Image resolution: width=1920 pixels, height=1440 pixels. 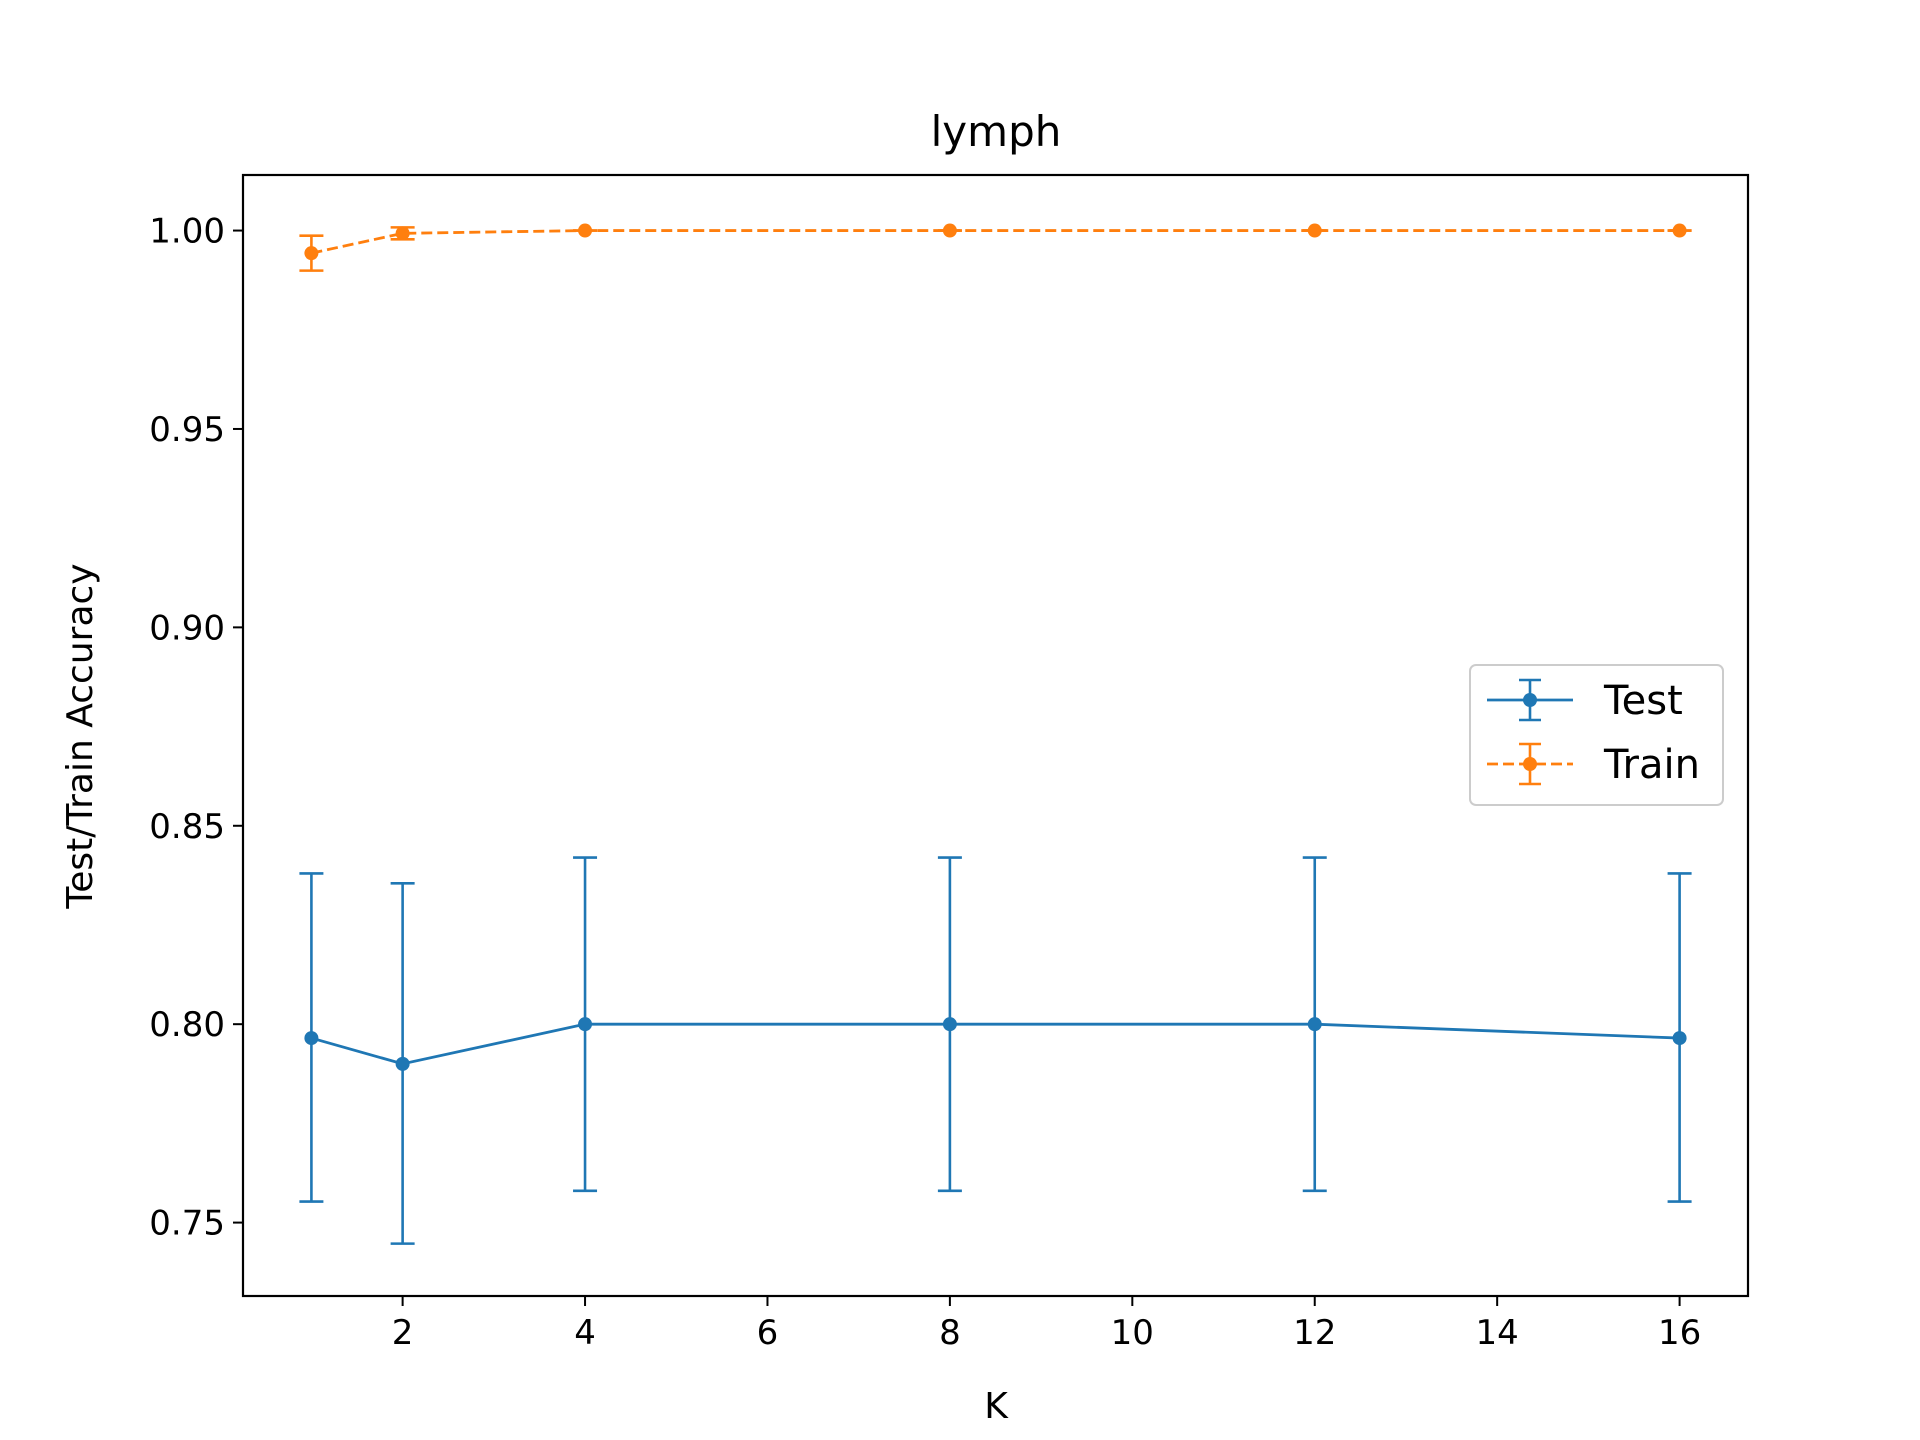 I want to click on x-tick-label: 14, so click(x=1497, y=1333).